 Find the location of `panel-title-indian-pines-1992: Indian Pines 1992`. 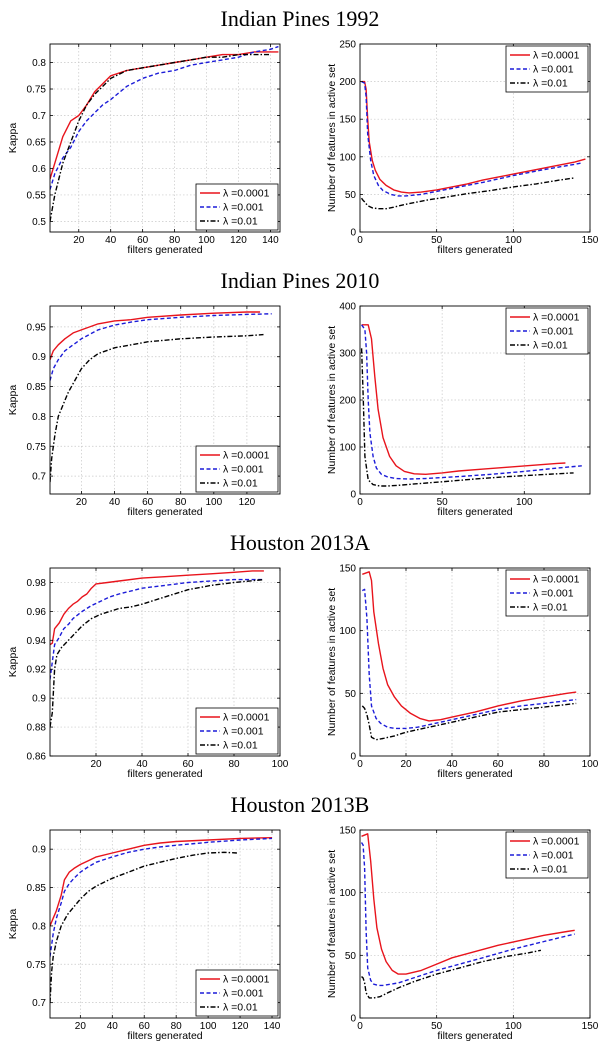

panel-title-indian-pines-1992: Indian Pines 1992 is located at coordinates (300, 18).